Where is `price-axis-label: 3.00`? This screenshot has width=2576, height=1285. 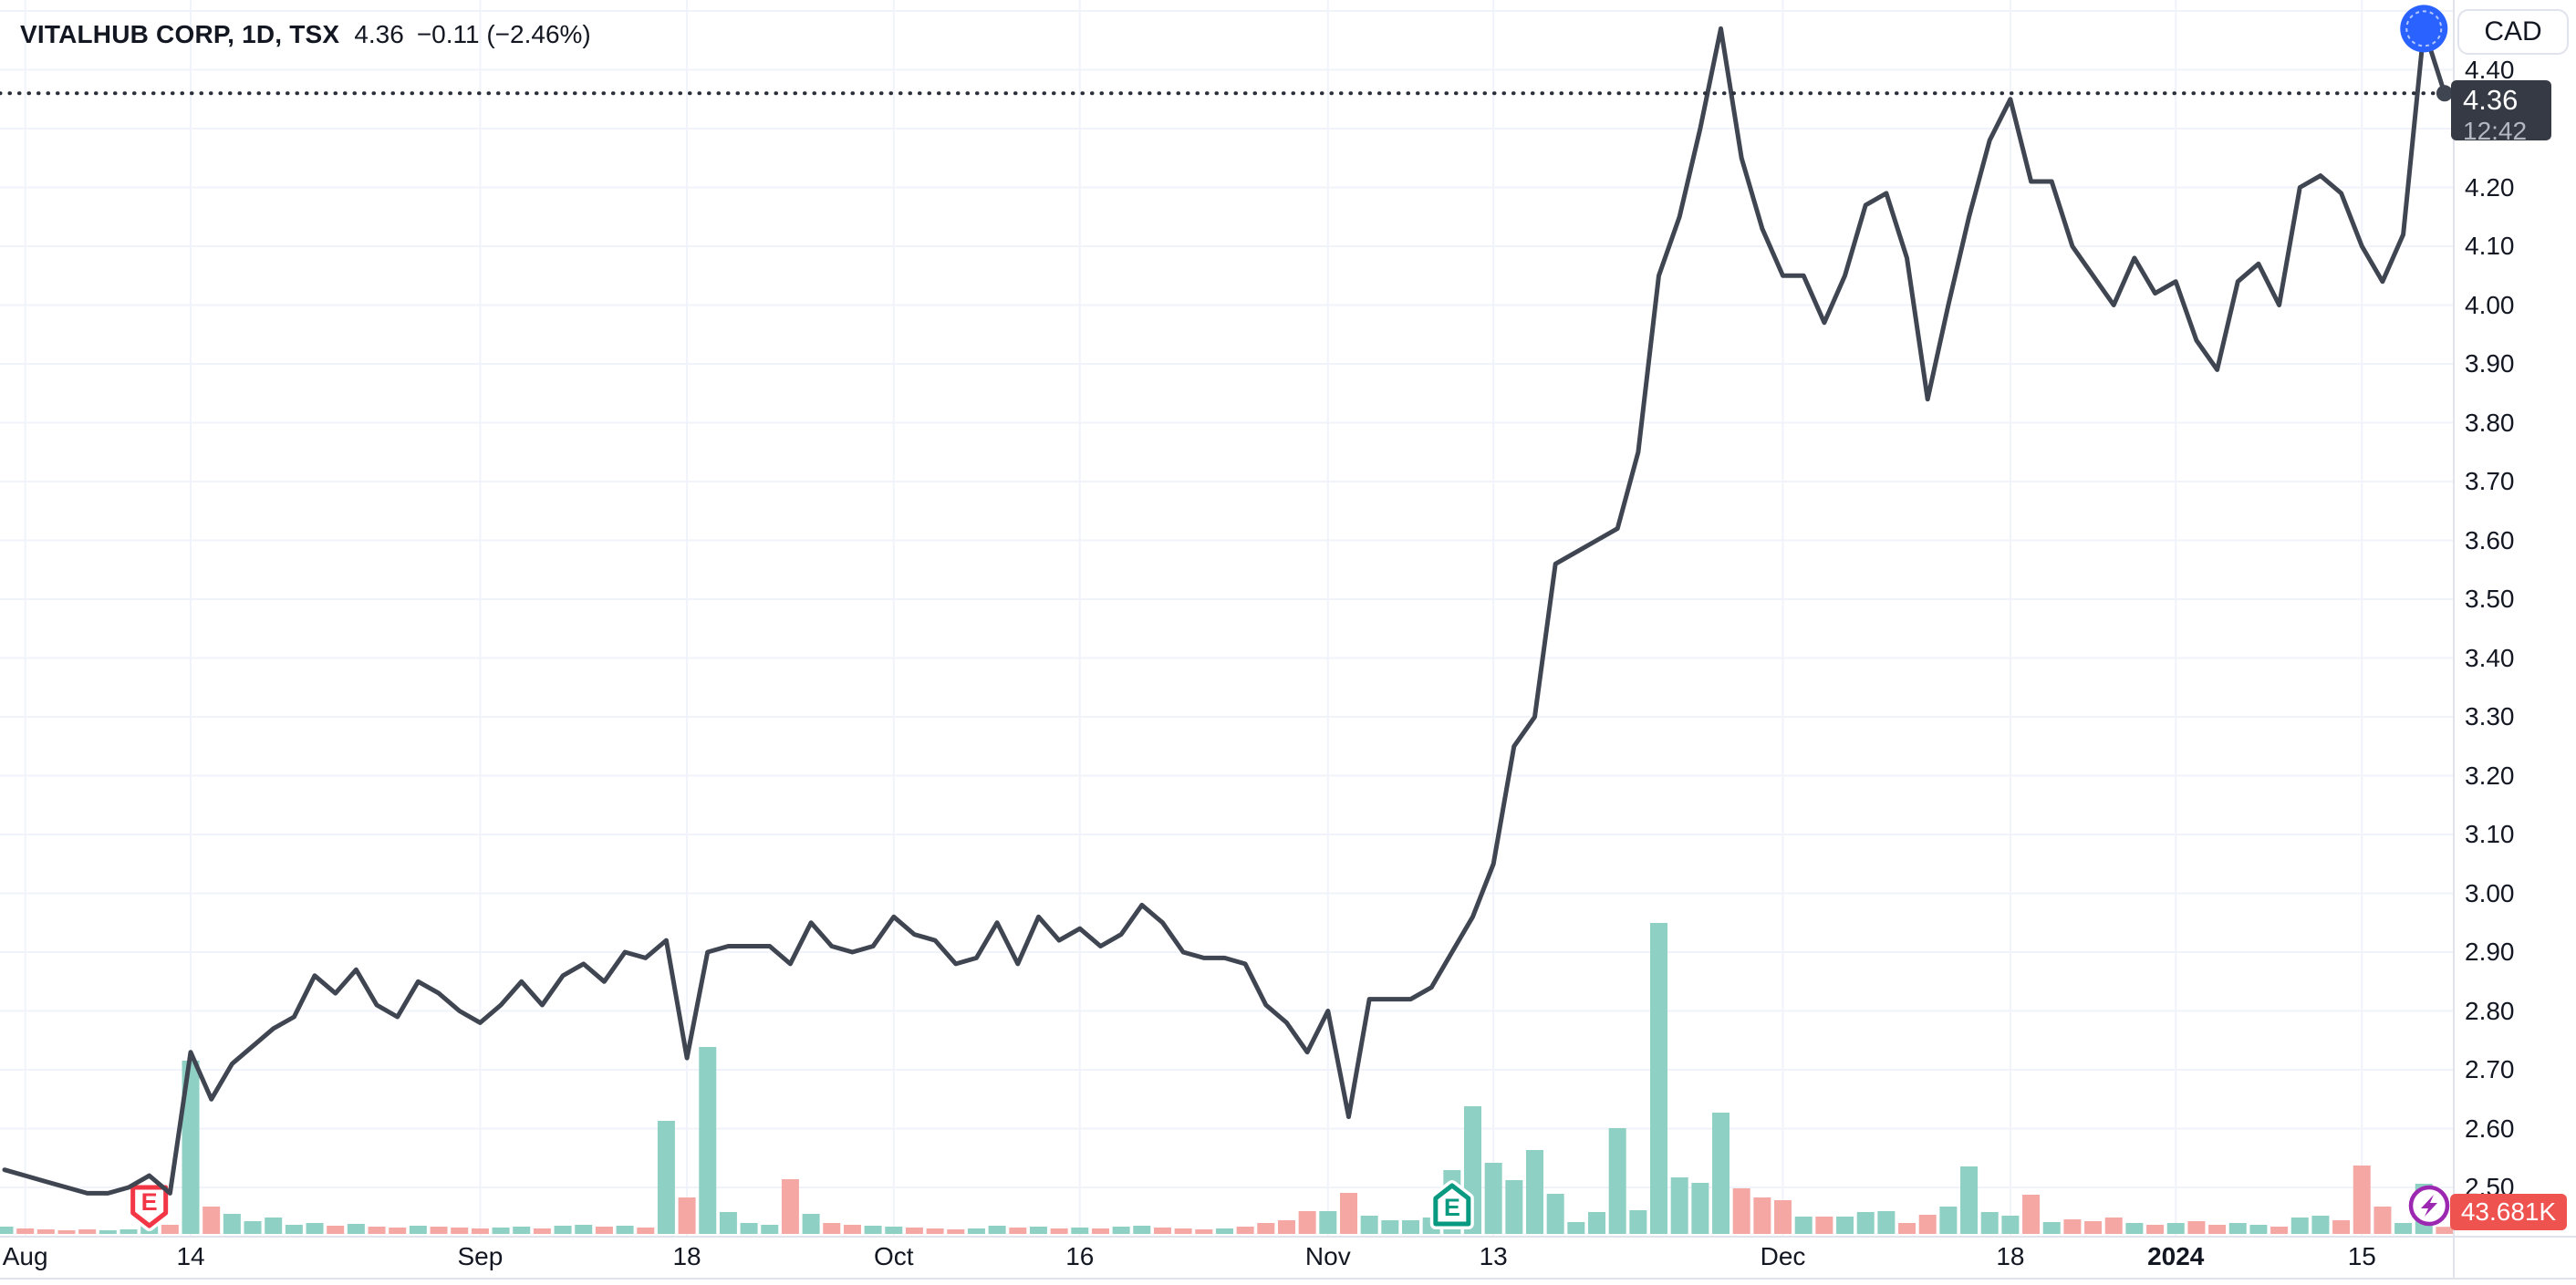 price-axis-label: 3.00 is located at coordinates (2490, 893).